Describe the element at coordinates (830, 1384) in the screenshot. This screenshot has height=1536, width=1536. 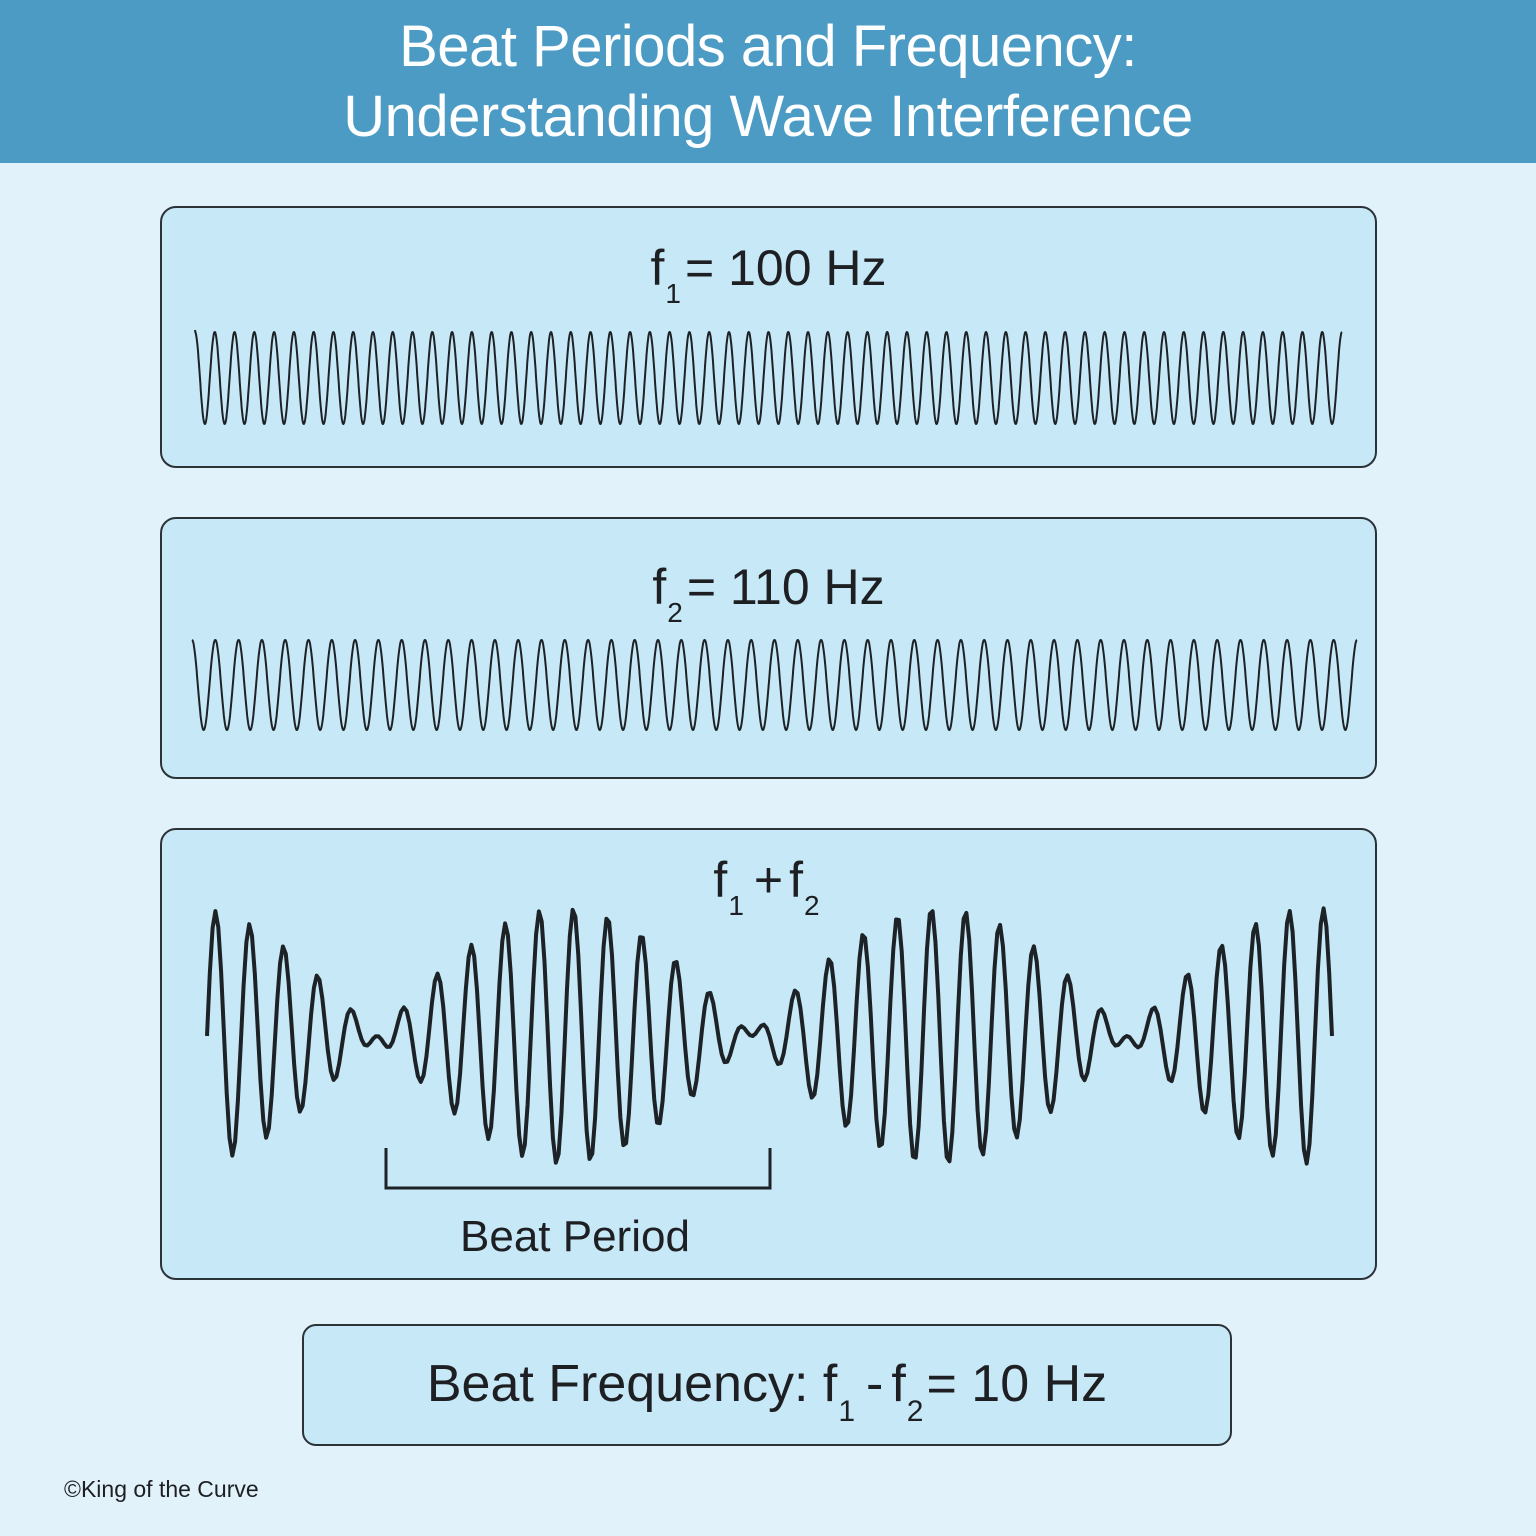
I see `bf-f1-symbol: f` at that location.